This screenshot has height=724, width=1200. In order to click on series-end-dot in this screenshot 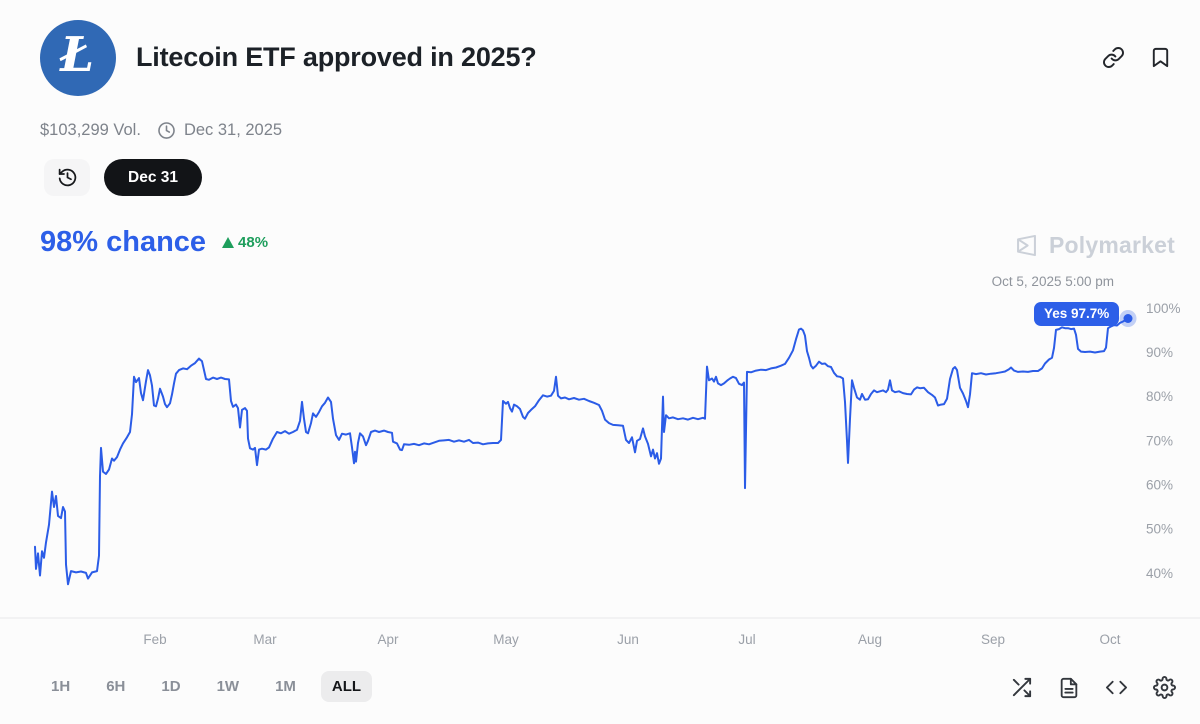, I will do `click(1128, 318)`.